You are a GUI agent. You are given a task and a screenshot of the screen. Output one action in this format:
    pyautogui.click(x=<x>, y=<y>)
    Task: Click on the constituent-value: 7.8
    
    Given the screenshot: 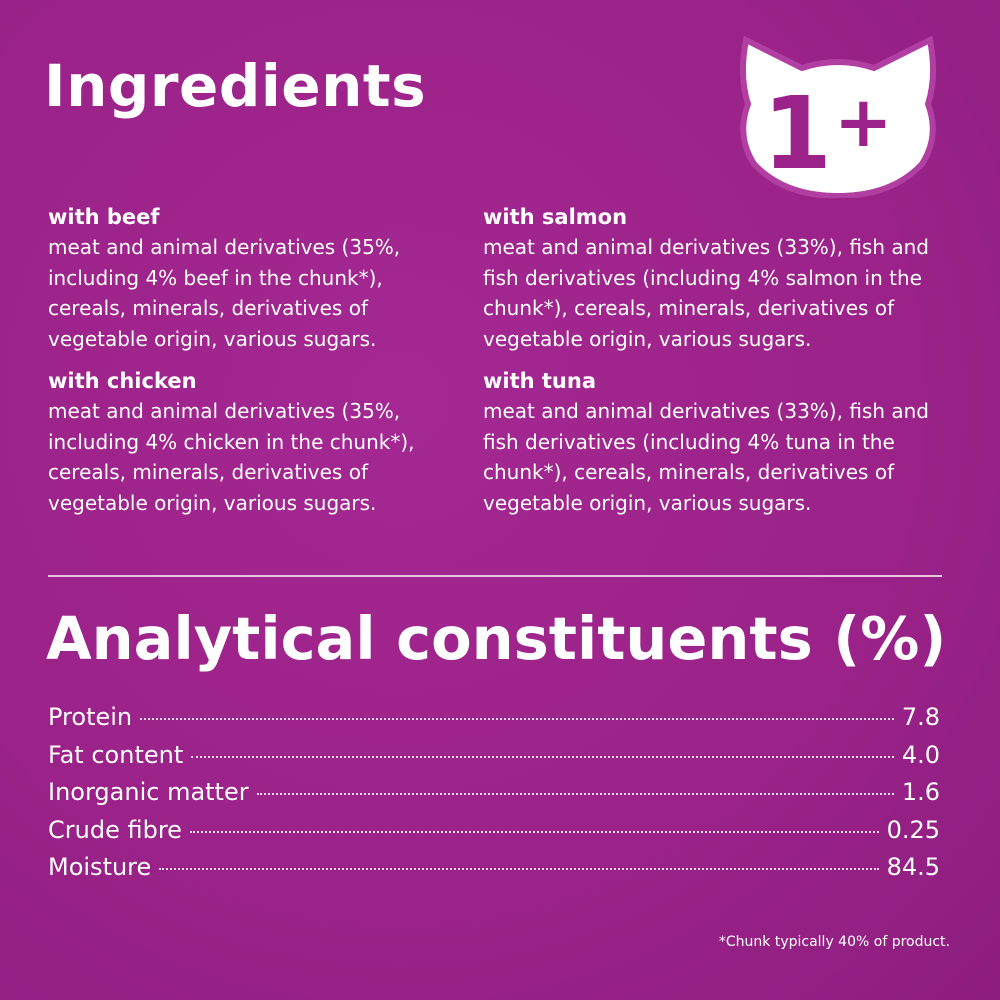 What is the action you would take?
    pyautogui.click(x=920, y=717)
    